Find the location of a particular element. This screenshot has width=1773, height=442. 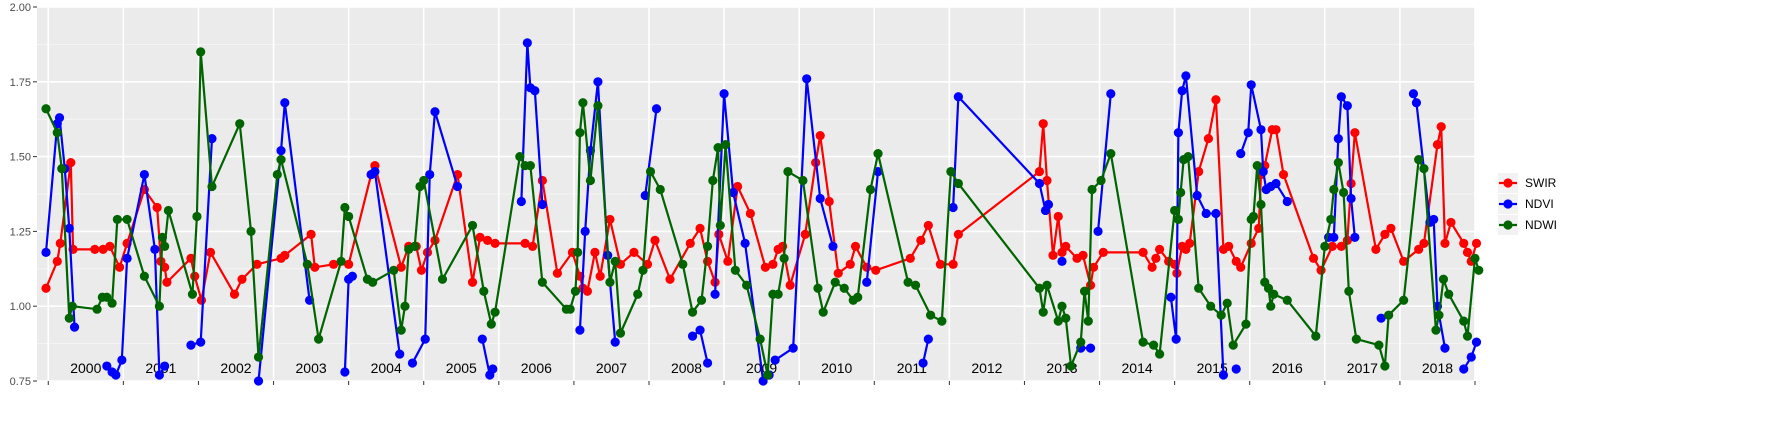

year-label: 2016 is located at coordinates (1287, 368).